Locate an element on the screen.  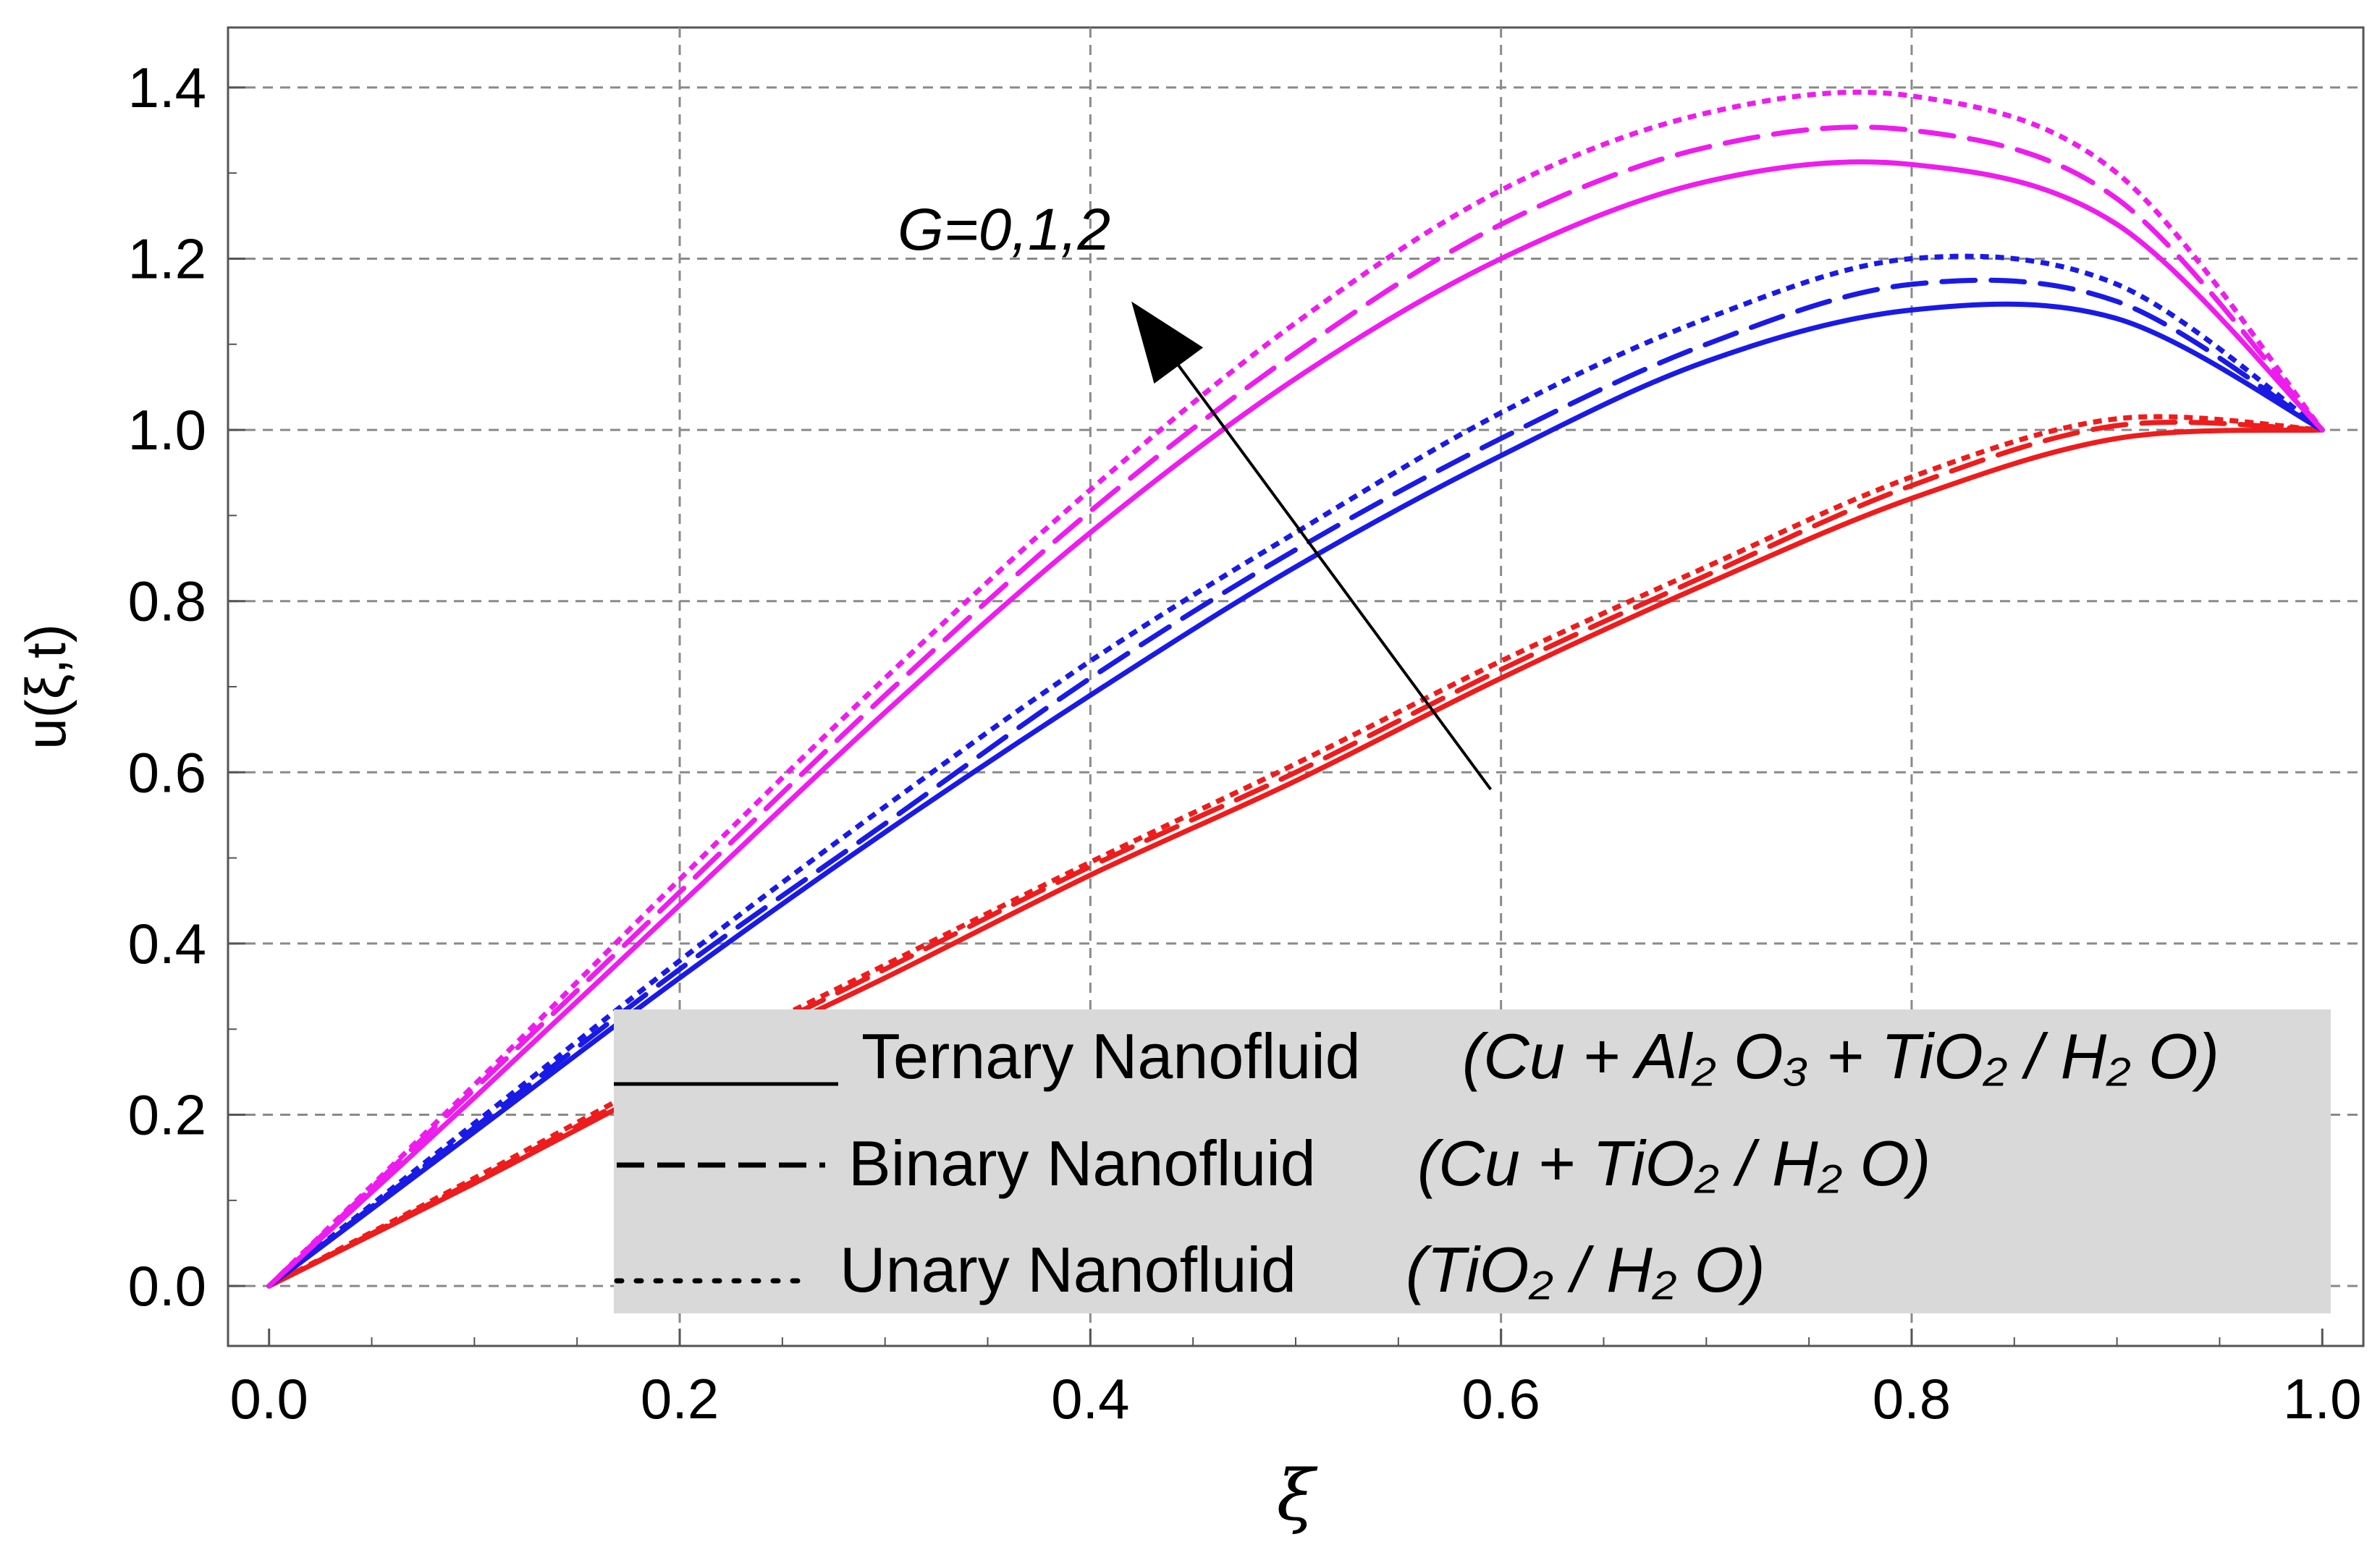
y-tick-label: 1.2 is located at coordinates (167, 258).